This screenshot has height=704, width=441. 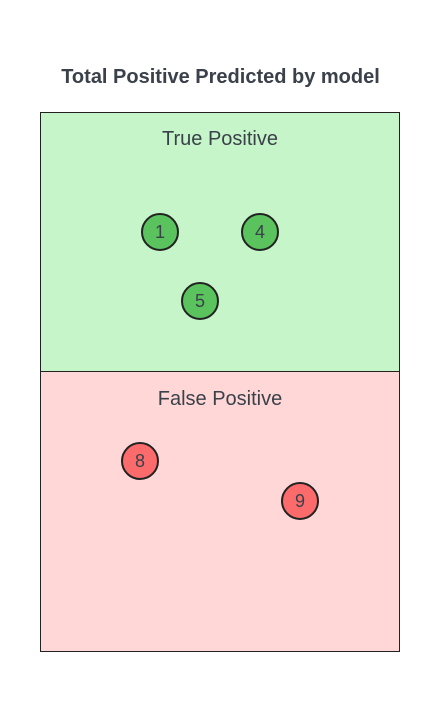 I want to click on true-positive-item: 1, so click(x=160, y=232).